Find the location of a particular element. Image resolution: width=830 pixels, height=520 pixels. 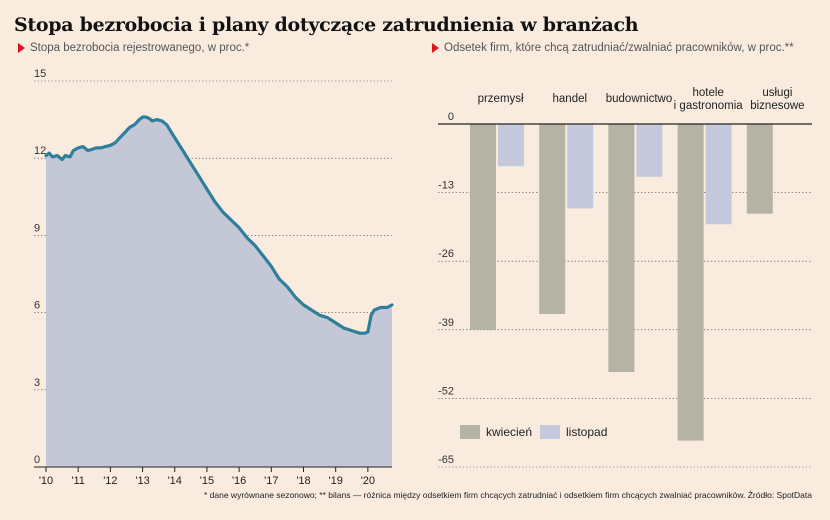

x-tick-label: '13 is located at coordinates (142, 481).